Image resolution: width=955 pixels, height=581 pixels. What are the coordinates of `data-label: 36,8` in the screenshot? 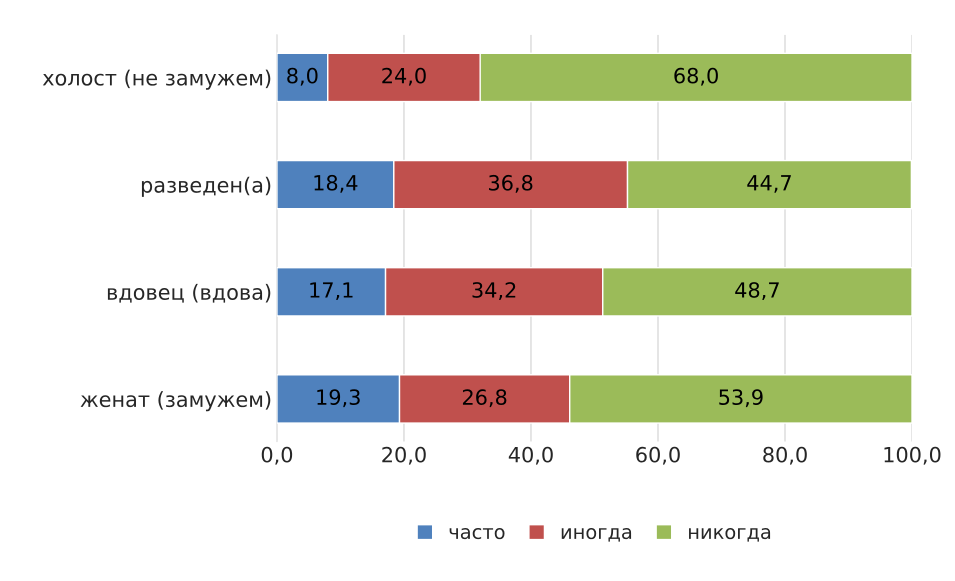 It's located at (510, 183).